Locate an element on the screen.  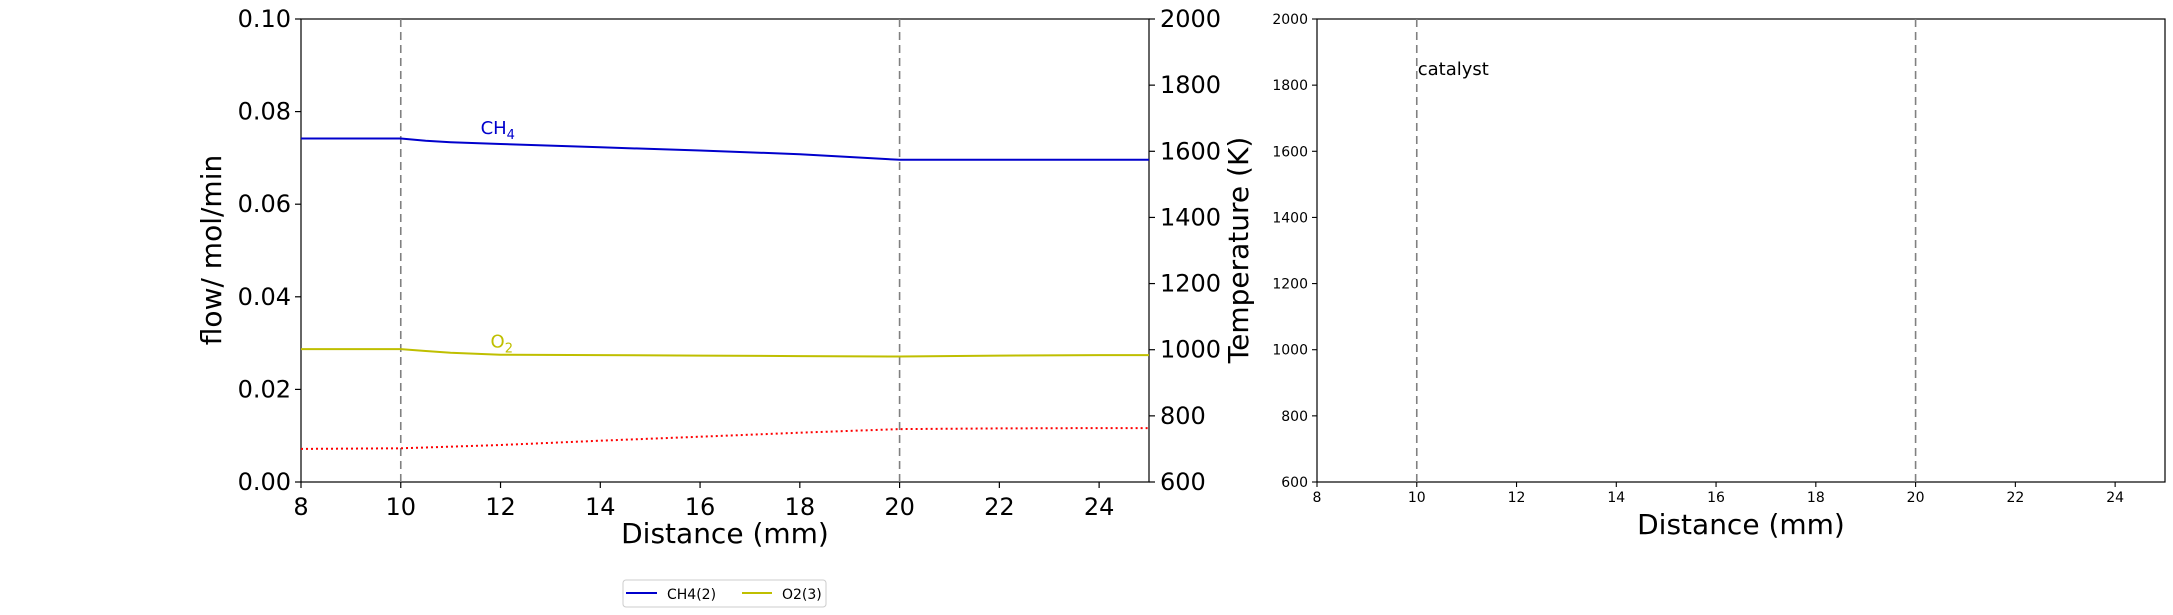
y-tick-label: 0.10 is located at coordinates (264, 19).